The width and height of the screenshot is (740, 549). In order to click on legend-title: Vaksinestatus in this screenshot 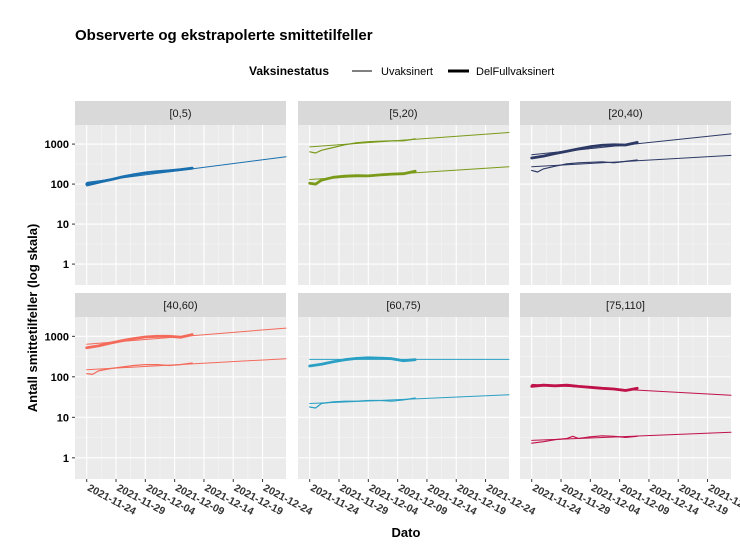, I will do `click(289, 71)`.